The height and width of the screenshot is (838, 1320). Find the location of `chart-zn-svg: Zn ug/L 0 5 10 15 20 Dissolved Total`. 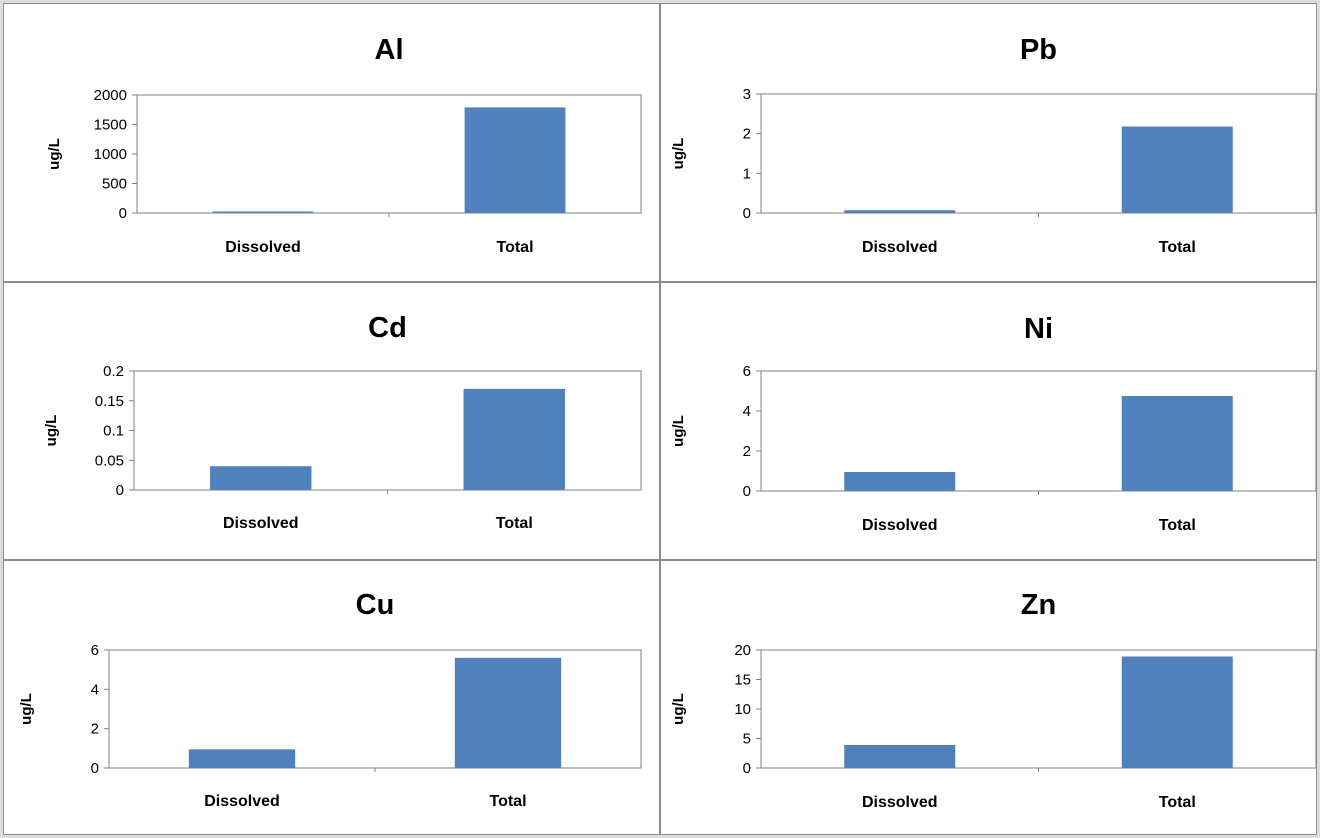

chart-zn-svg: Zn ug/L 0 5 10 15 20 Dissolved Total is located at coordinates (993, 700).